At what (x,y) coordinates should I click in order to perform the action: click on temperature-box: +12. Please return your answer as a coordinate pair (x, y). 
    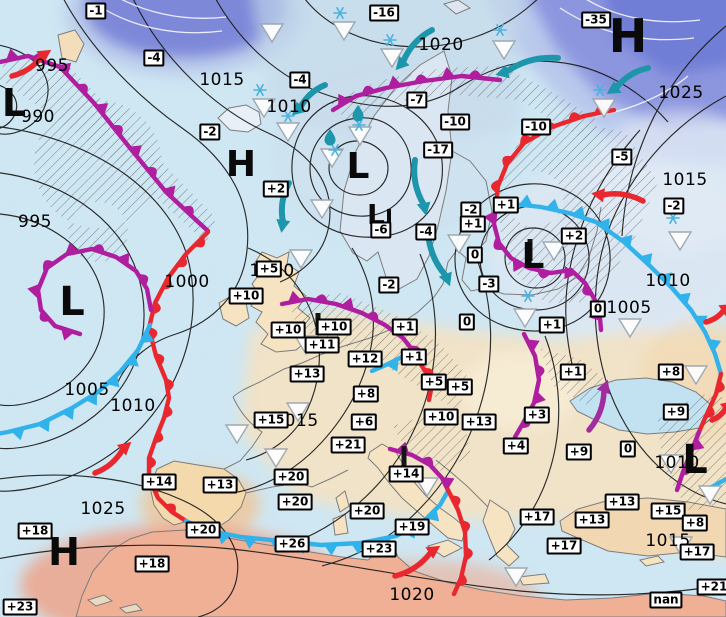
    Looking at the image, I should click on (365, 359).